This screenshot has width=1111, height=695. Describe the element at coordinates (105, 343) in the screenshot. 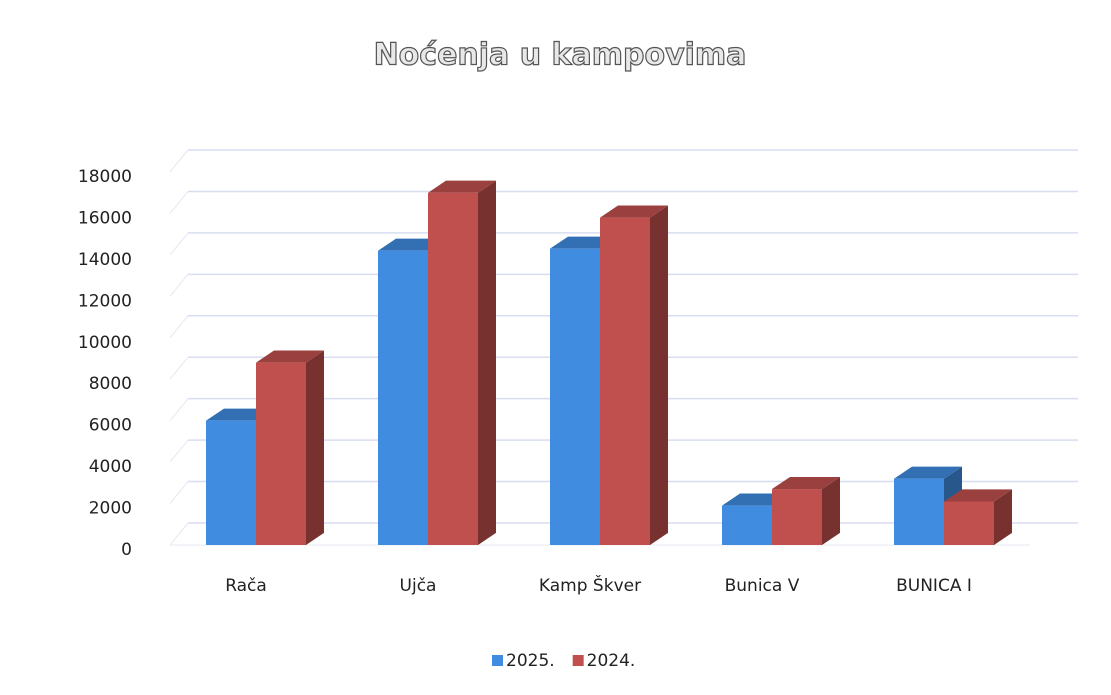

I see `y-tick-label: 10000` at that location.